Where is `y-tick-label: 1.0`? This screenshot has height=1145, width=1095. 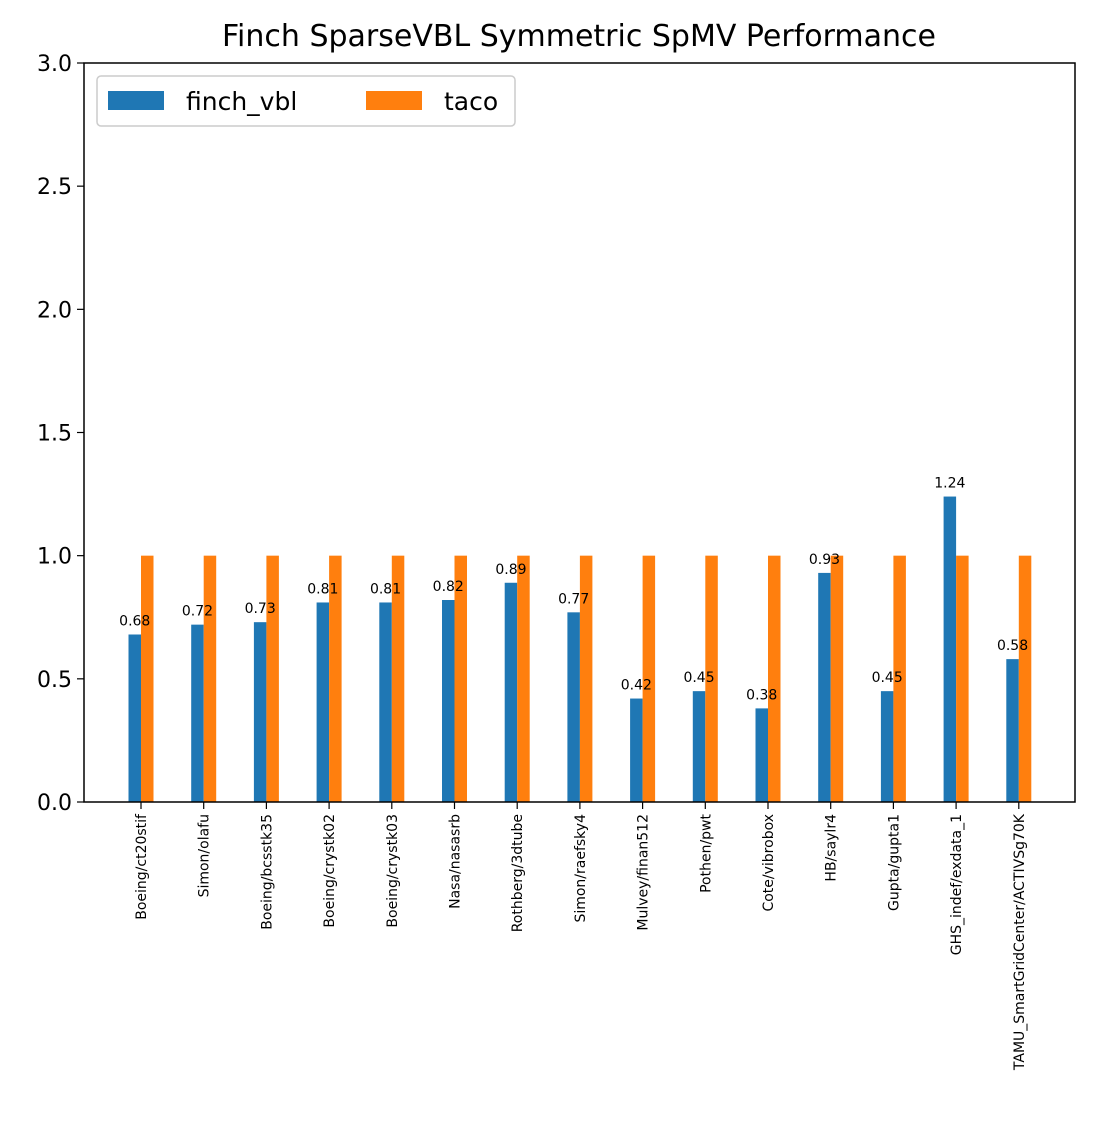 y-tick-label: 1.0 is located at coordinates (54, 557).